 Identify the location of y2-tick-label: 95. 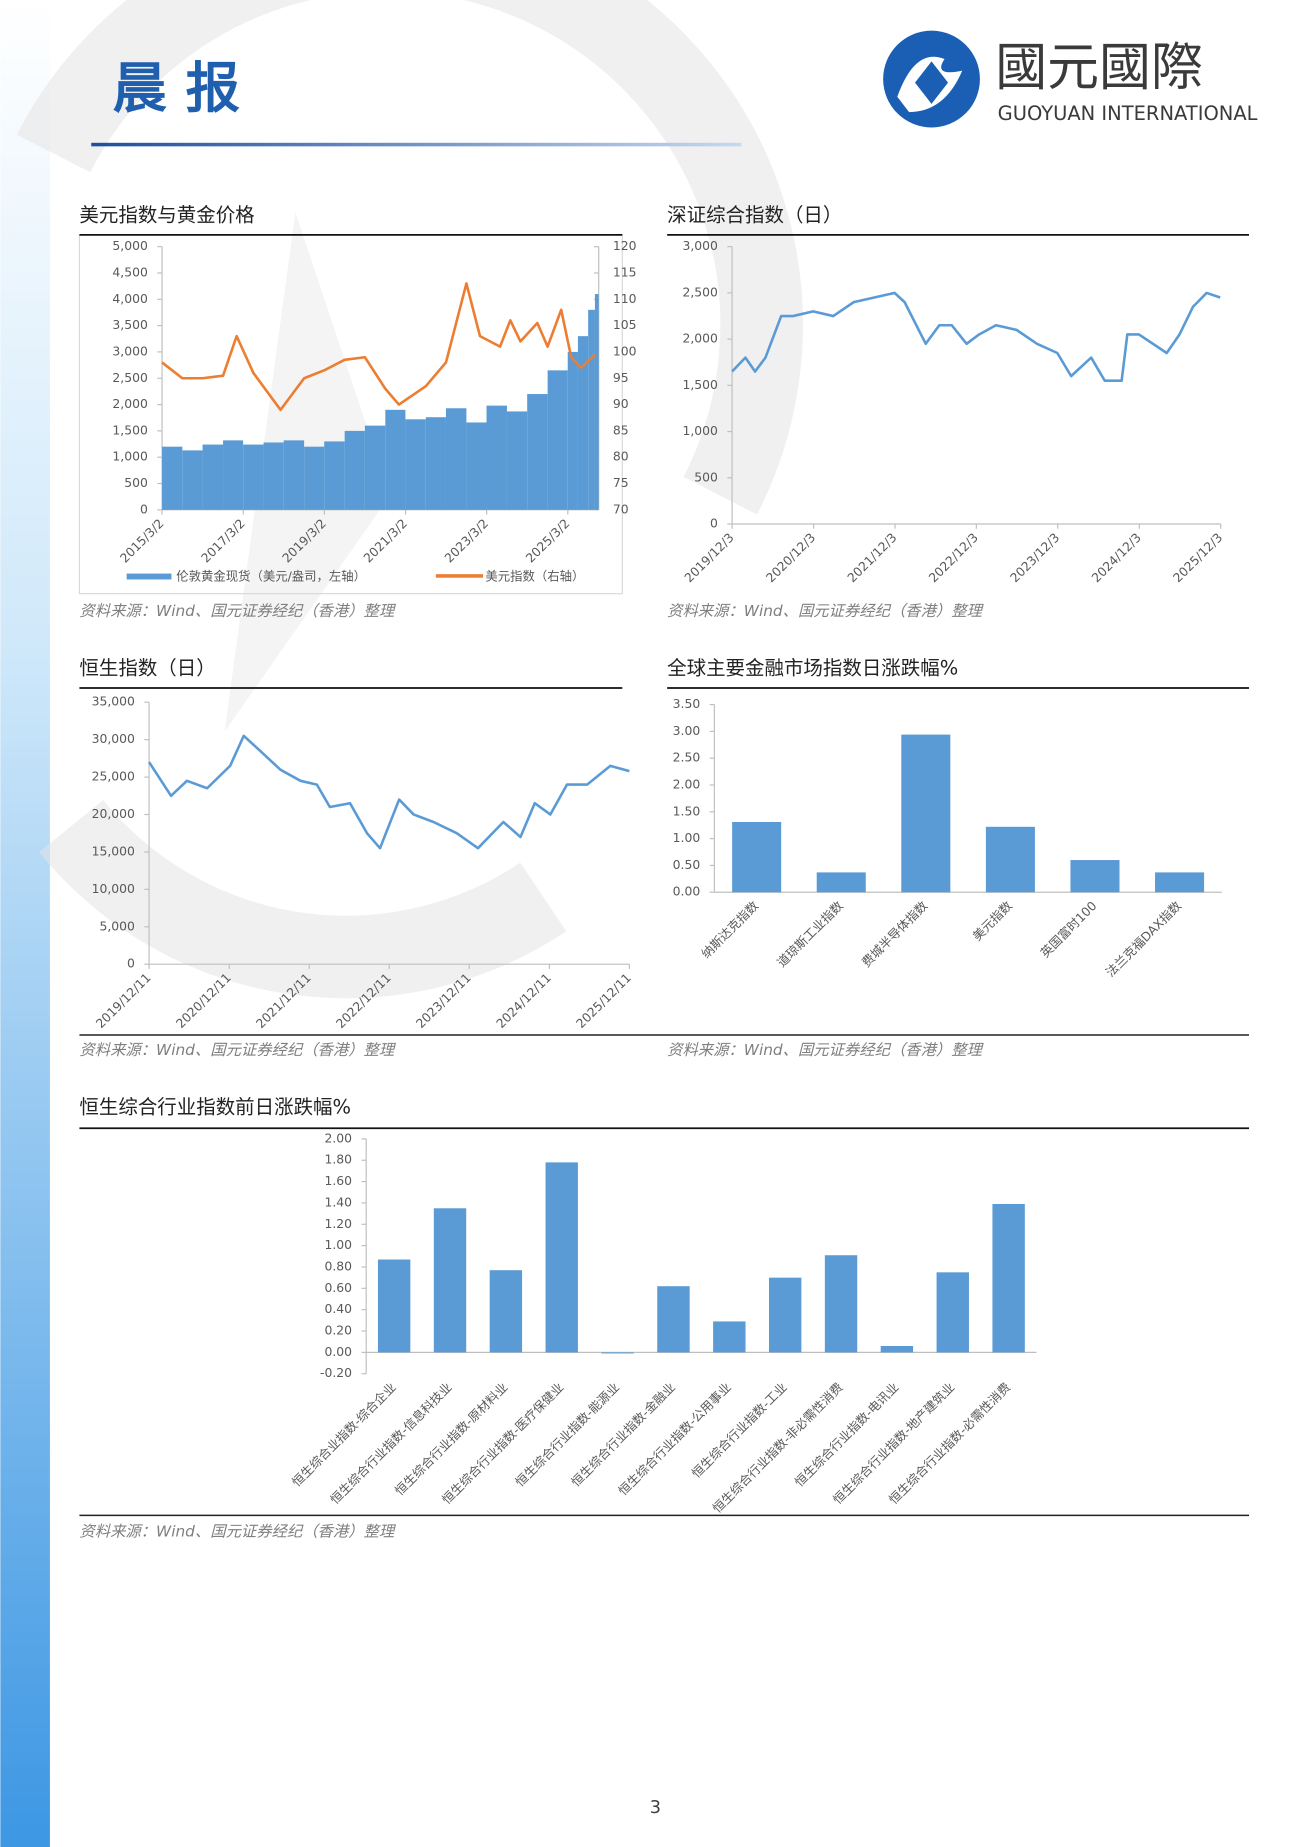
(621, 377).